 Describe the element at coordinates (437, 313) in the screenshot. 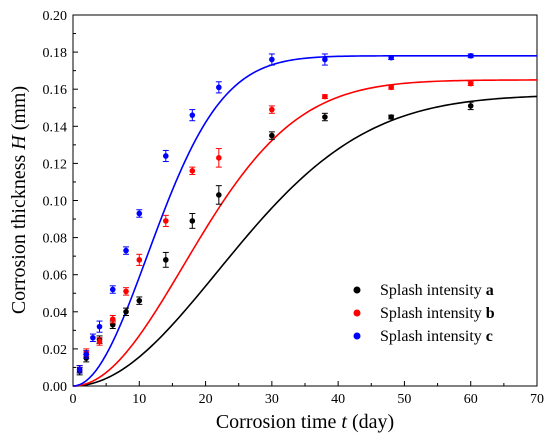

I see `legend-label-b: Splash intensity b` at that location.